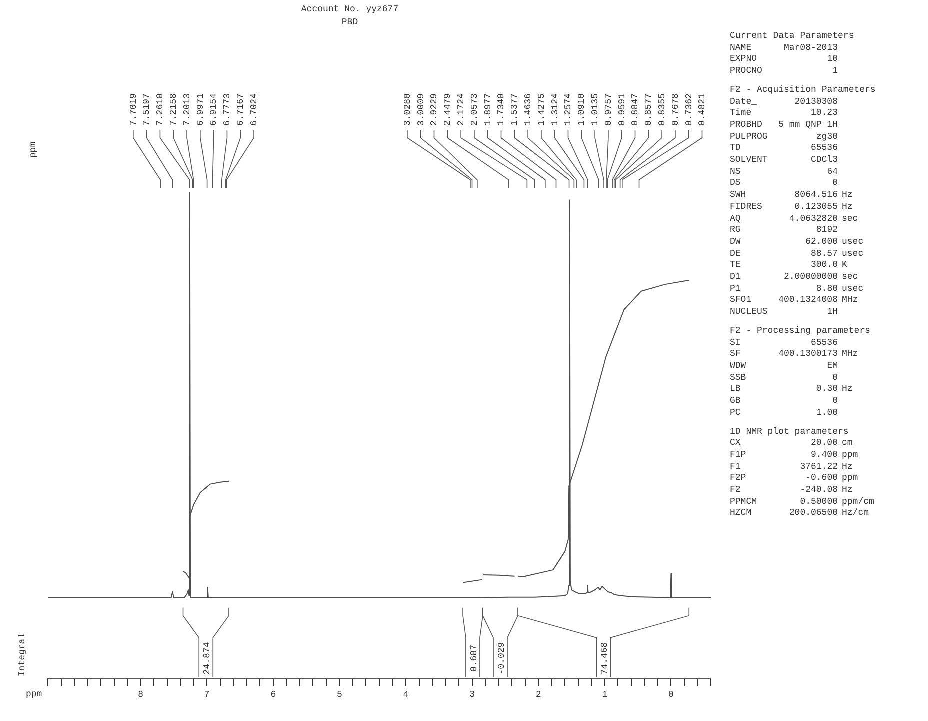  I want to click on annotation: 6.7773, so click(227, 110).